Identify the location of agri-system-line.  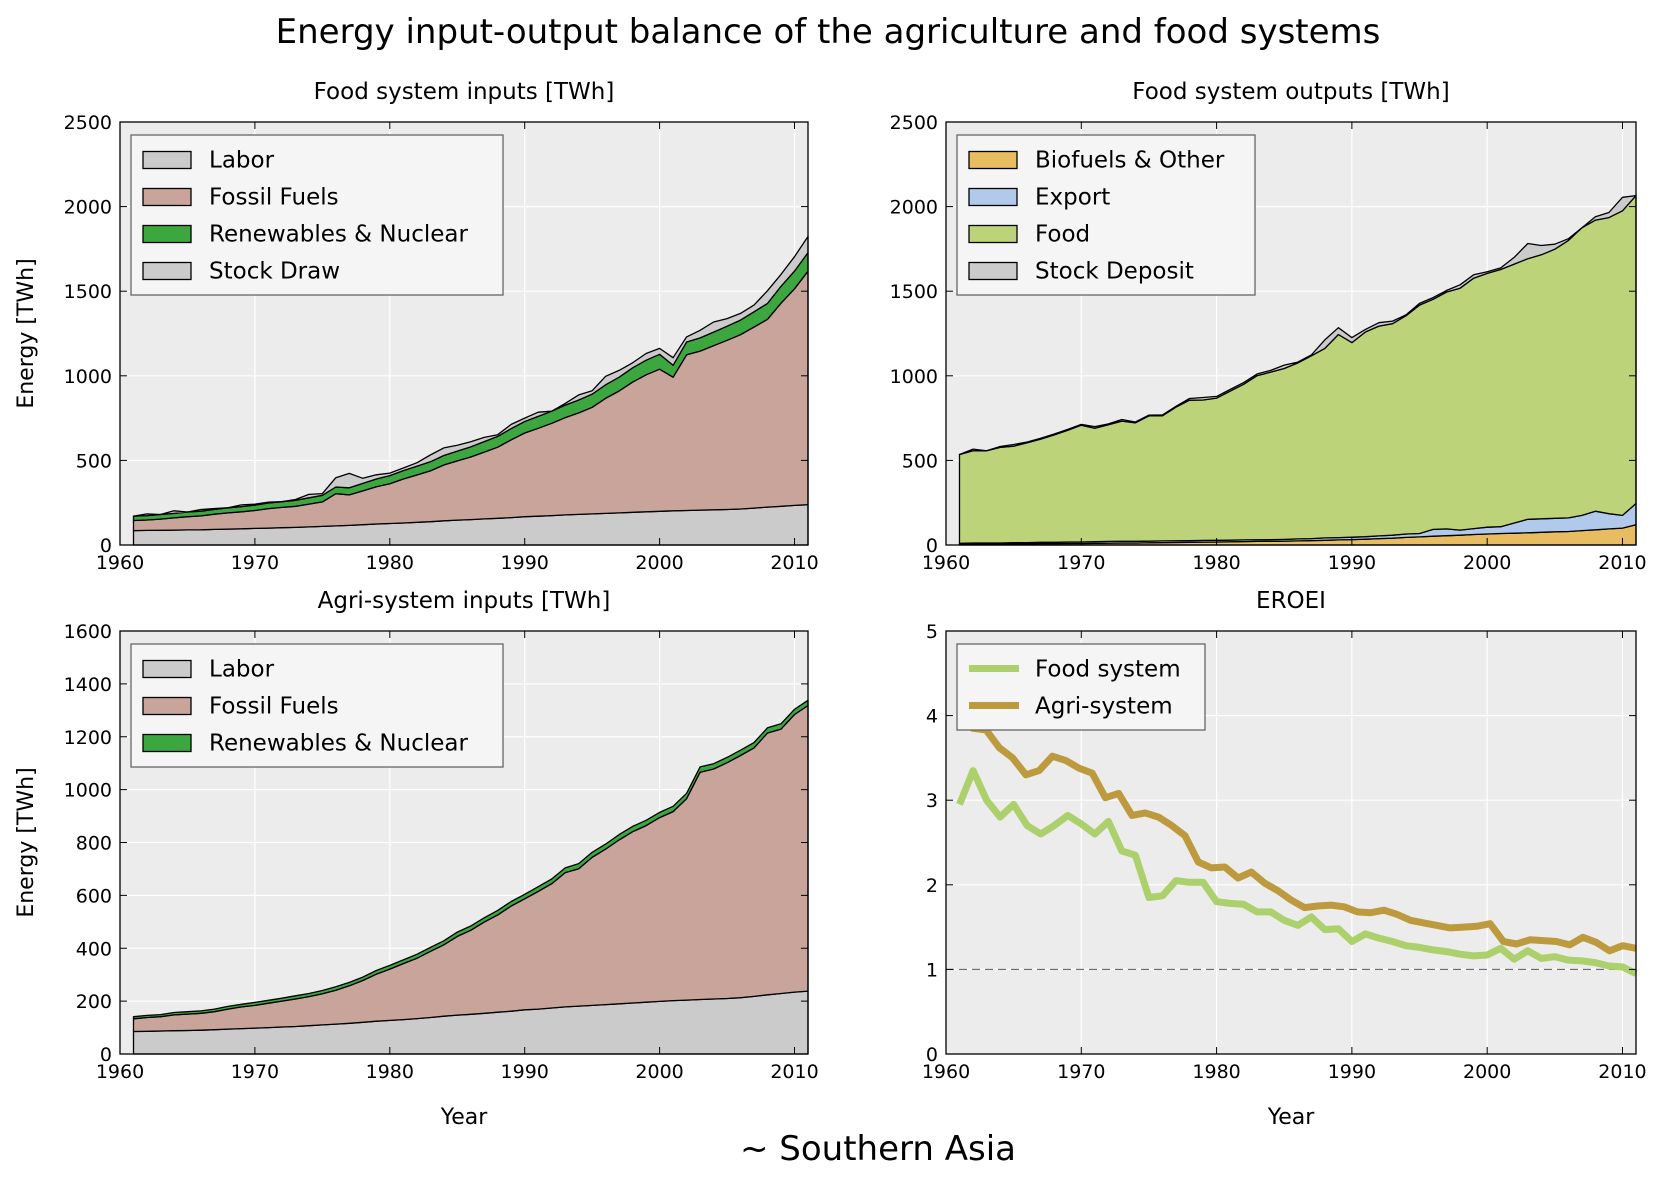
(1296, 830).